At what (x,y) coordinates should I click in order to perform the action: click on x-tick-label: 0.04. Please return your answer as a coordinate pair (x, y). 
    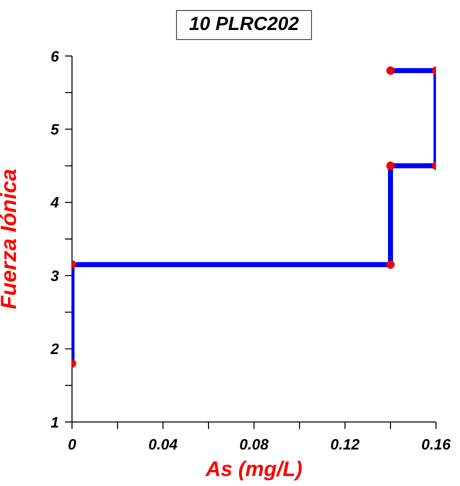
    Looking at the image, I should click on (163, 445).